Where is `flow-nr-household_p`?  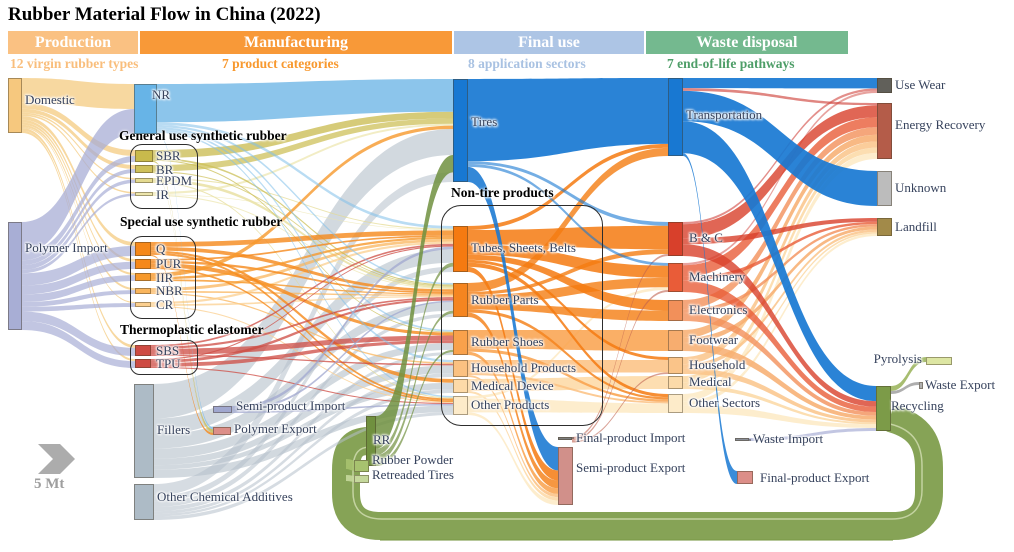 flow-nr-household_p is located at coordinates (305, 246).